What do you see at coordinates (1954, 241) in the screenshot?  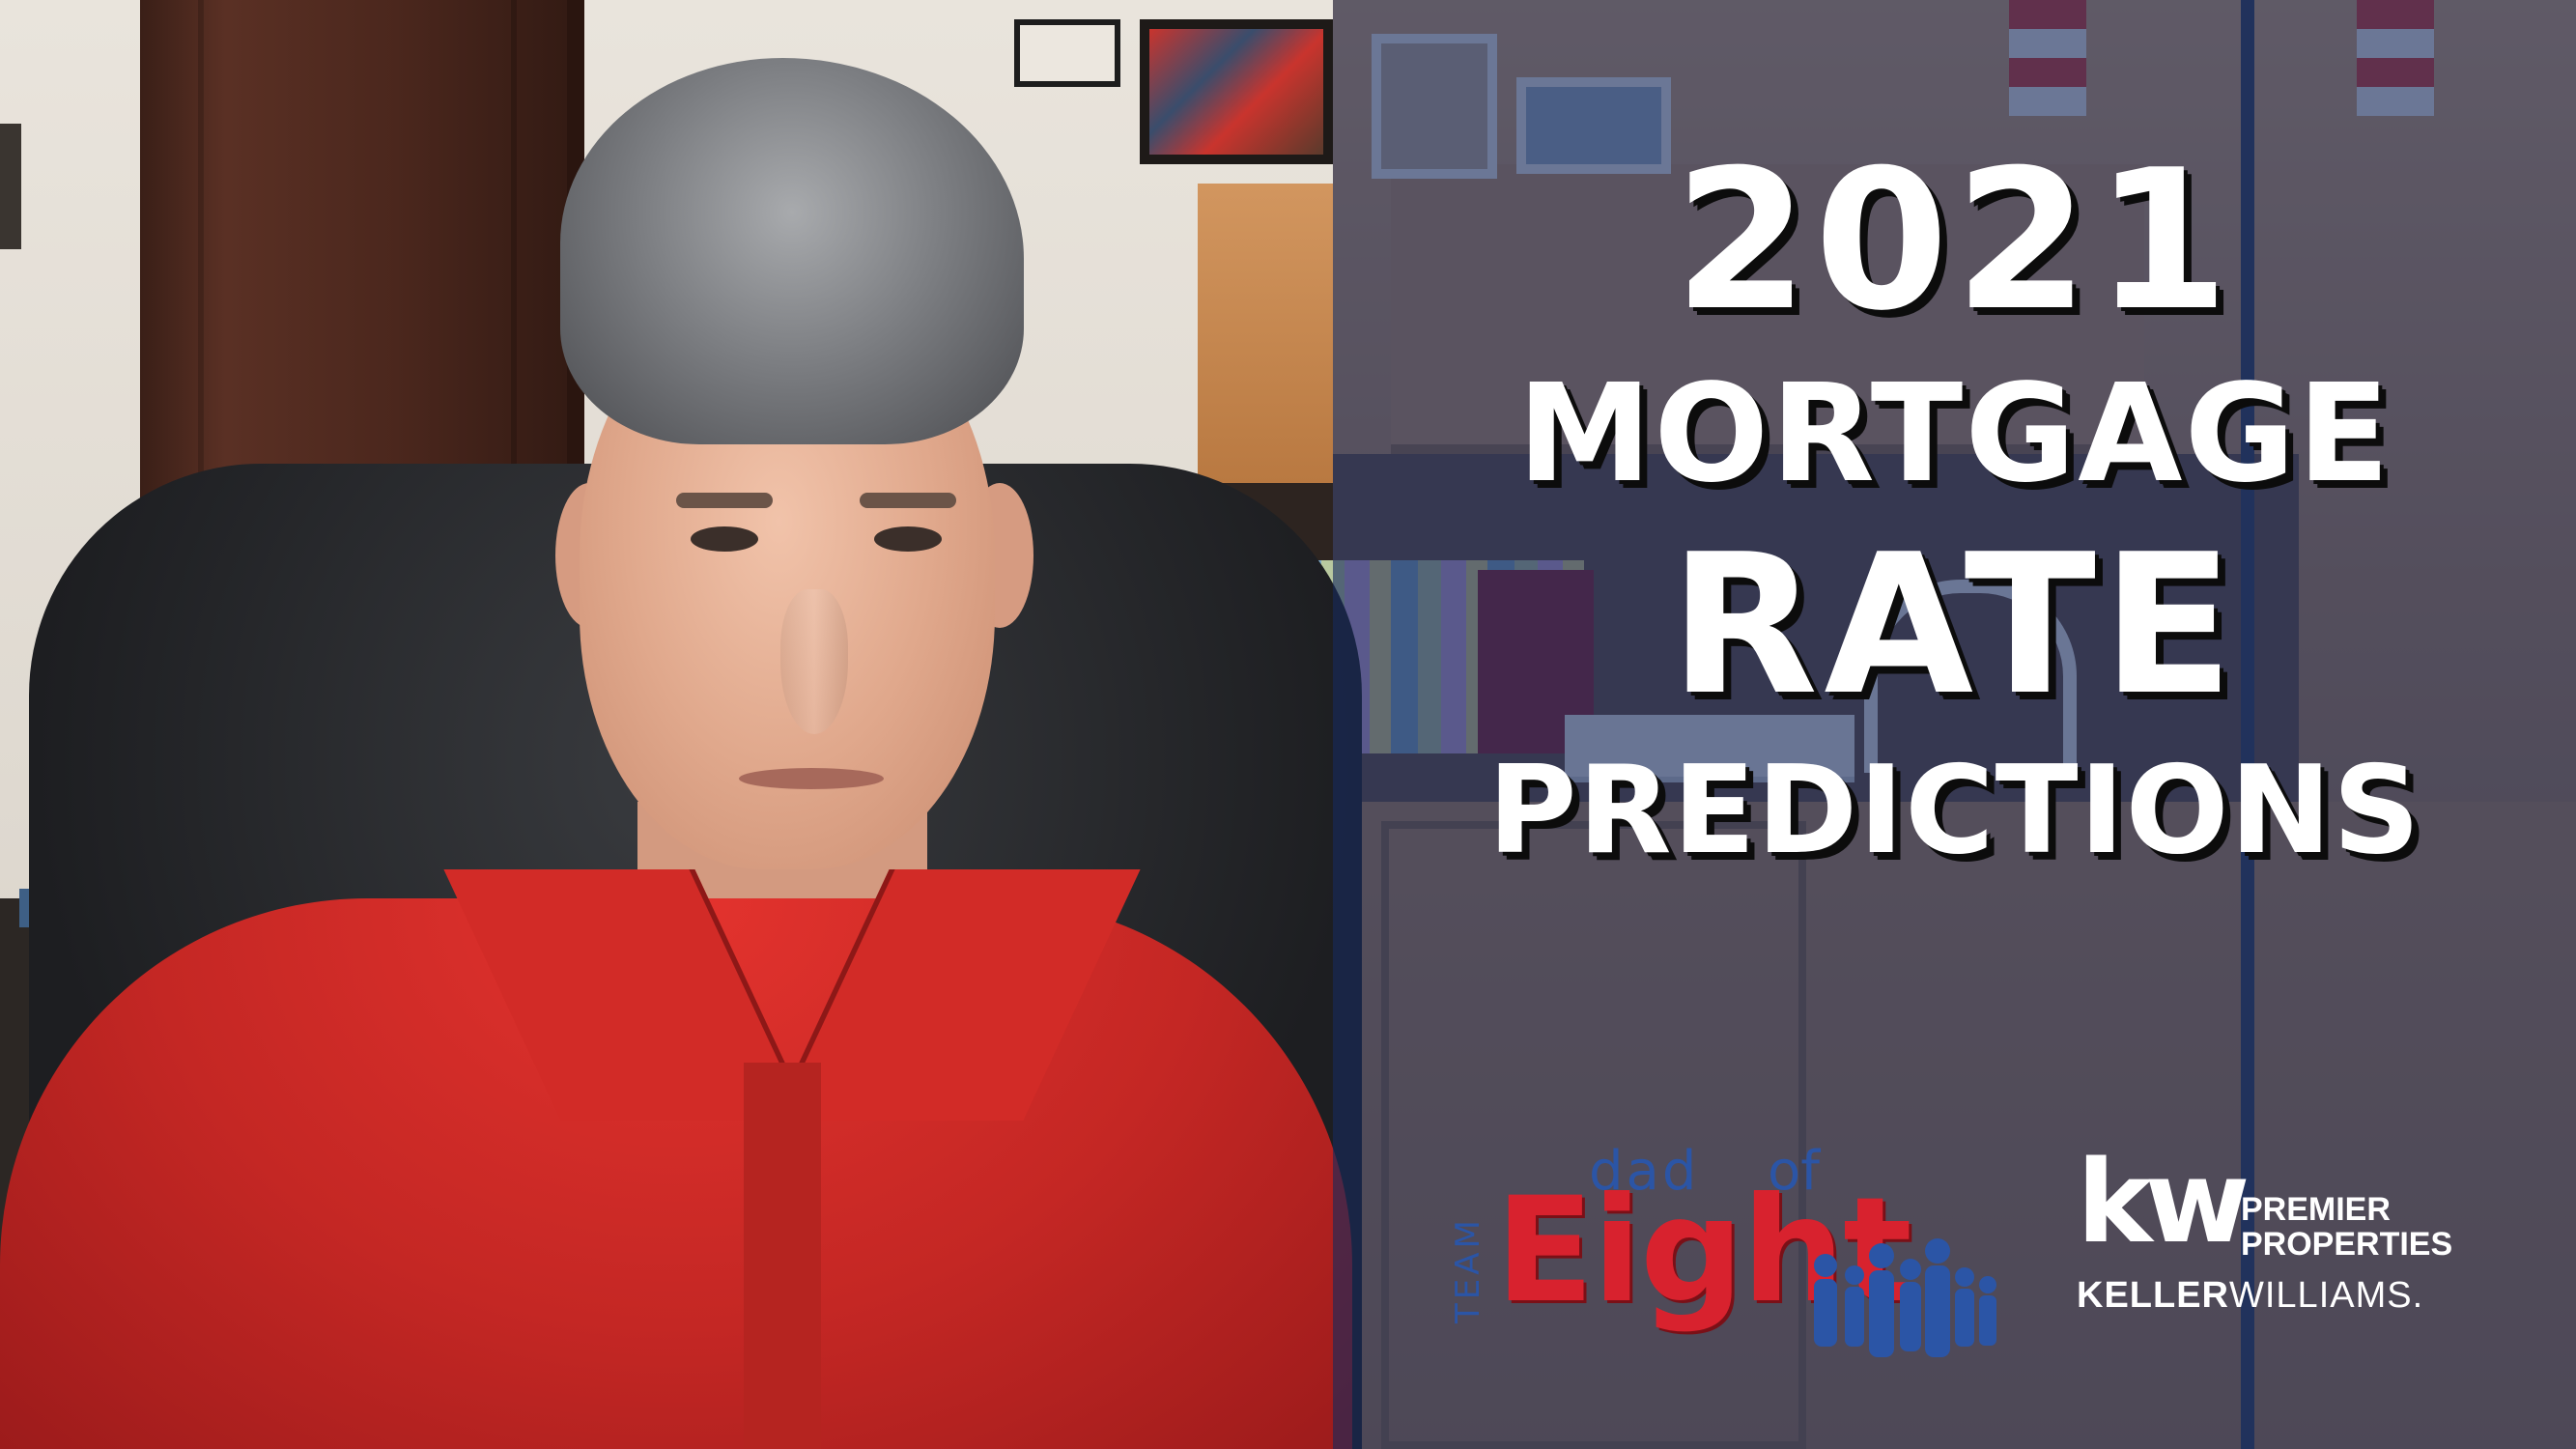 I see `headline-year: 2021` at bounding box center [1954, 241].